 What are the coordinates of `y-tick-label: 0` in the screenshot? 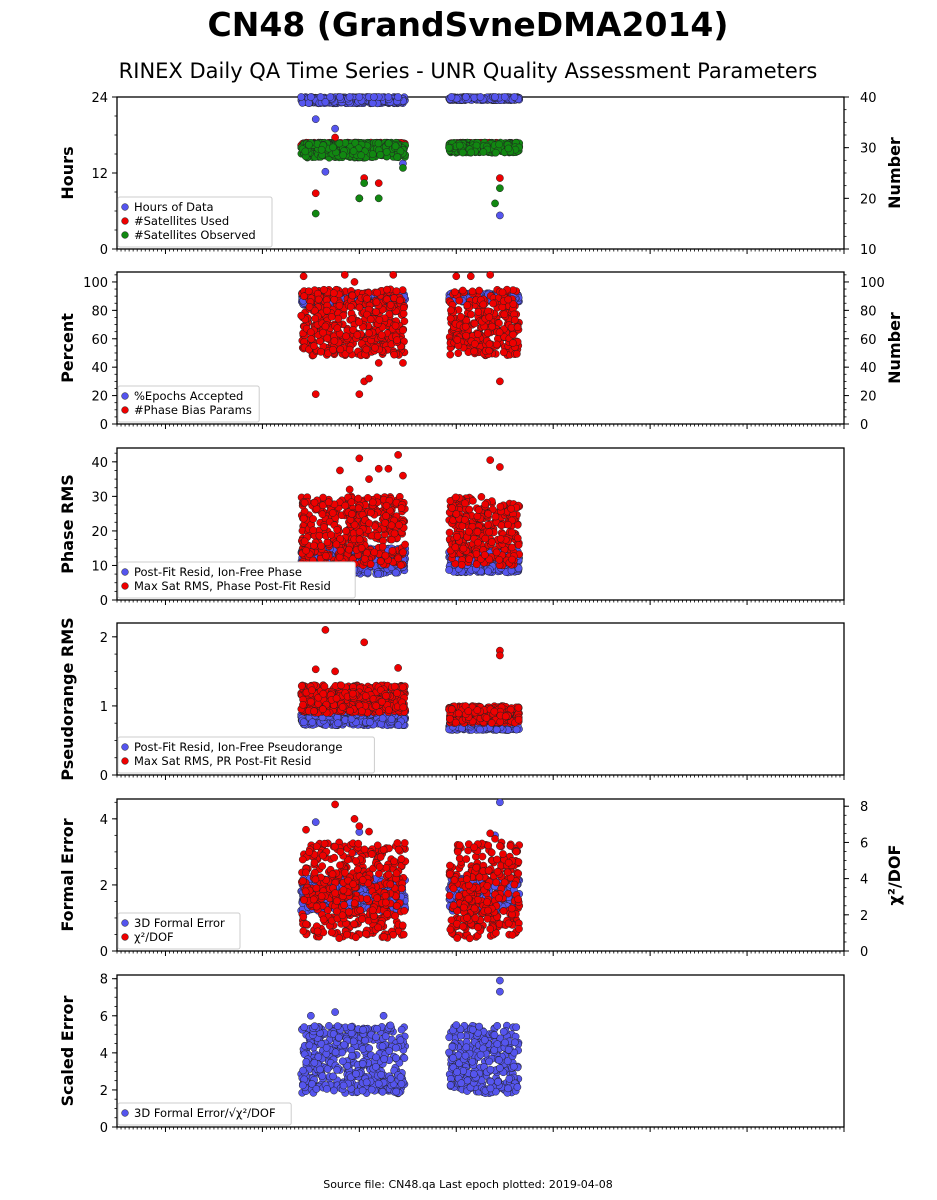 It's located at (104, 425).